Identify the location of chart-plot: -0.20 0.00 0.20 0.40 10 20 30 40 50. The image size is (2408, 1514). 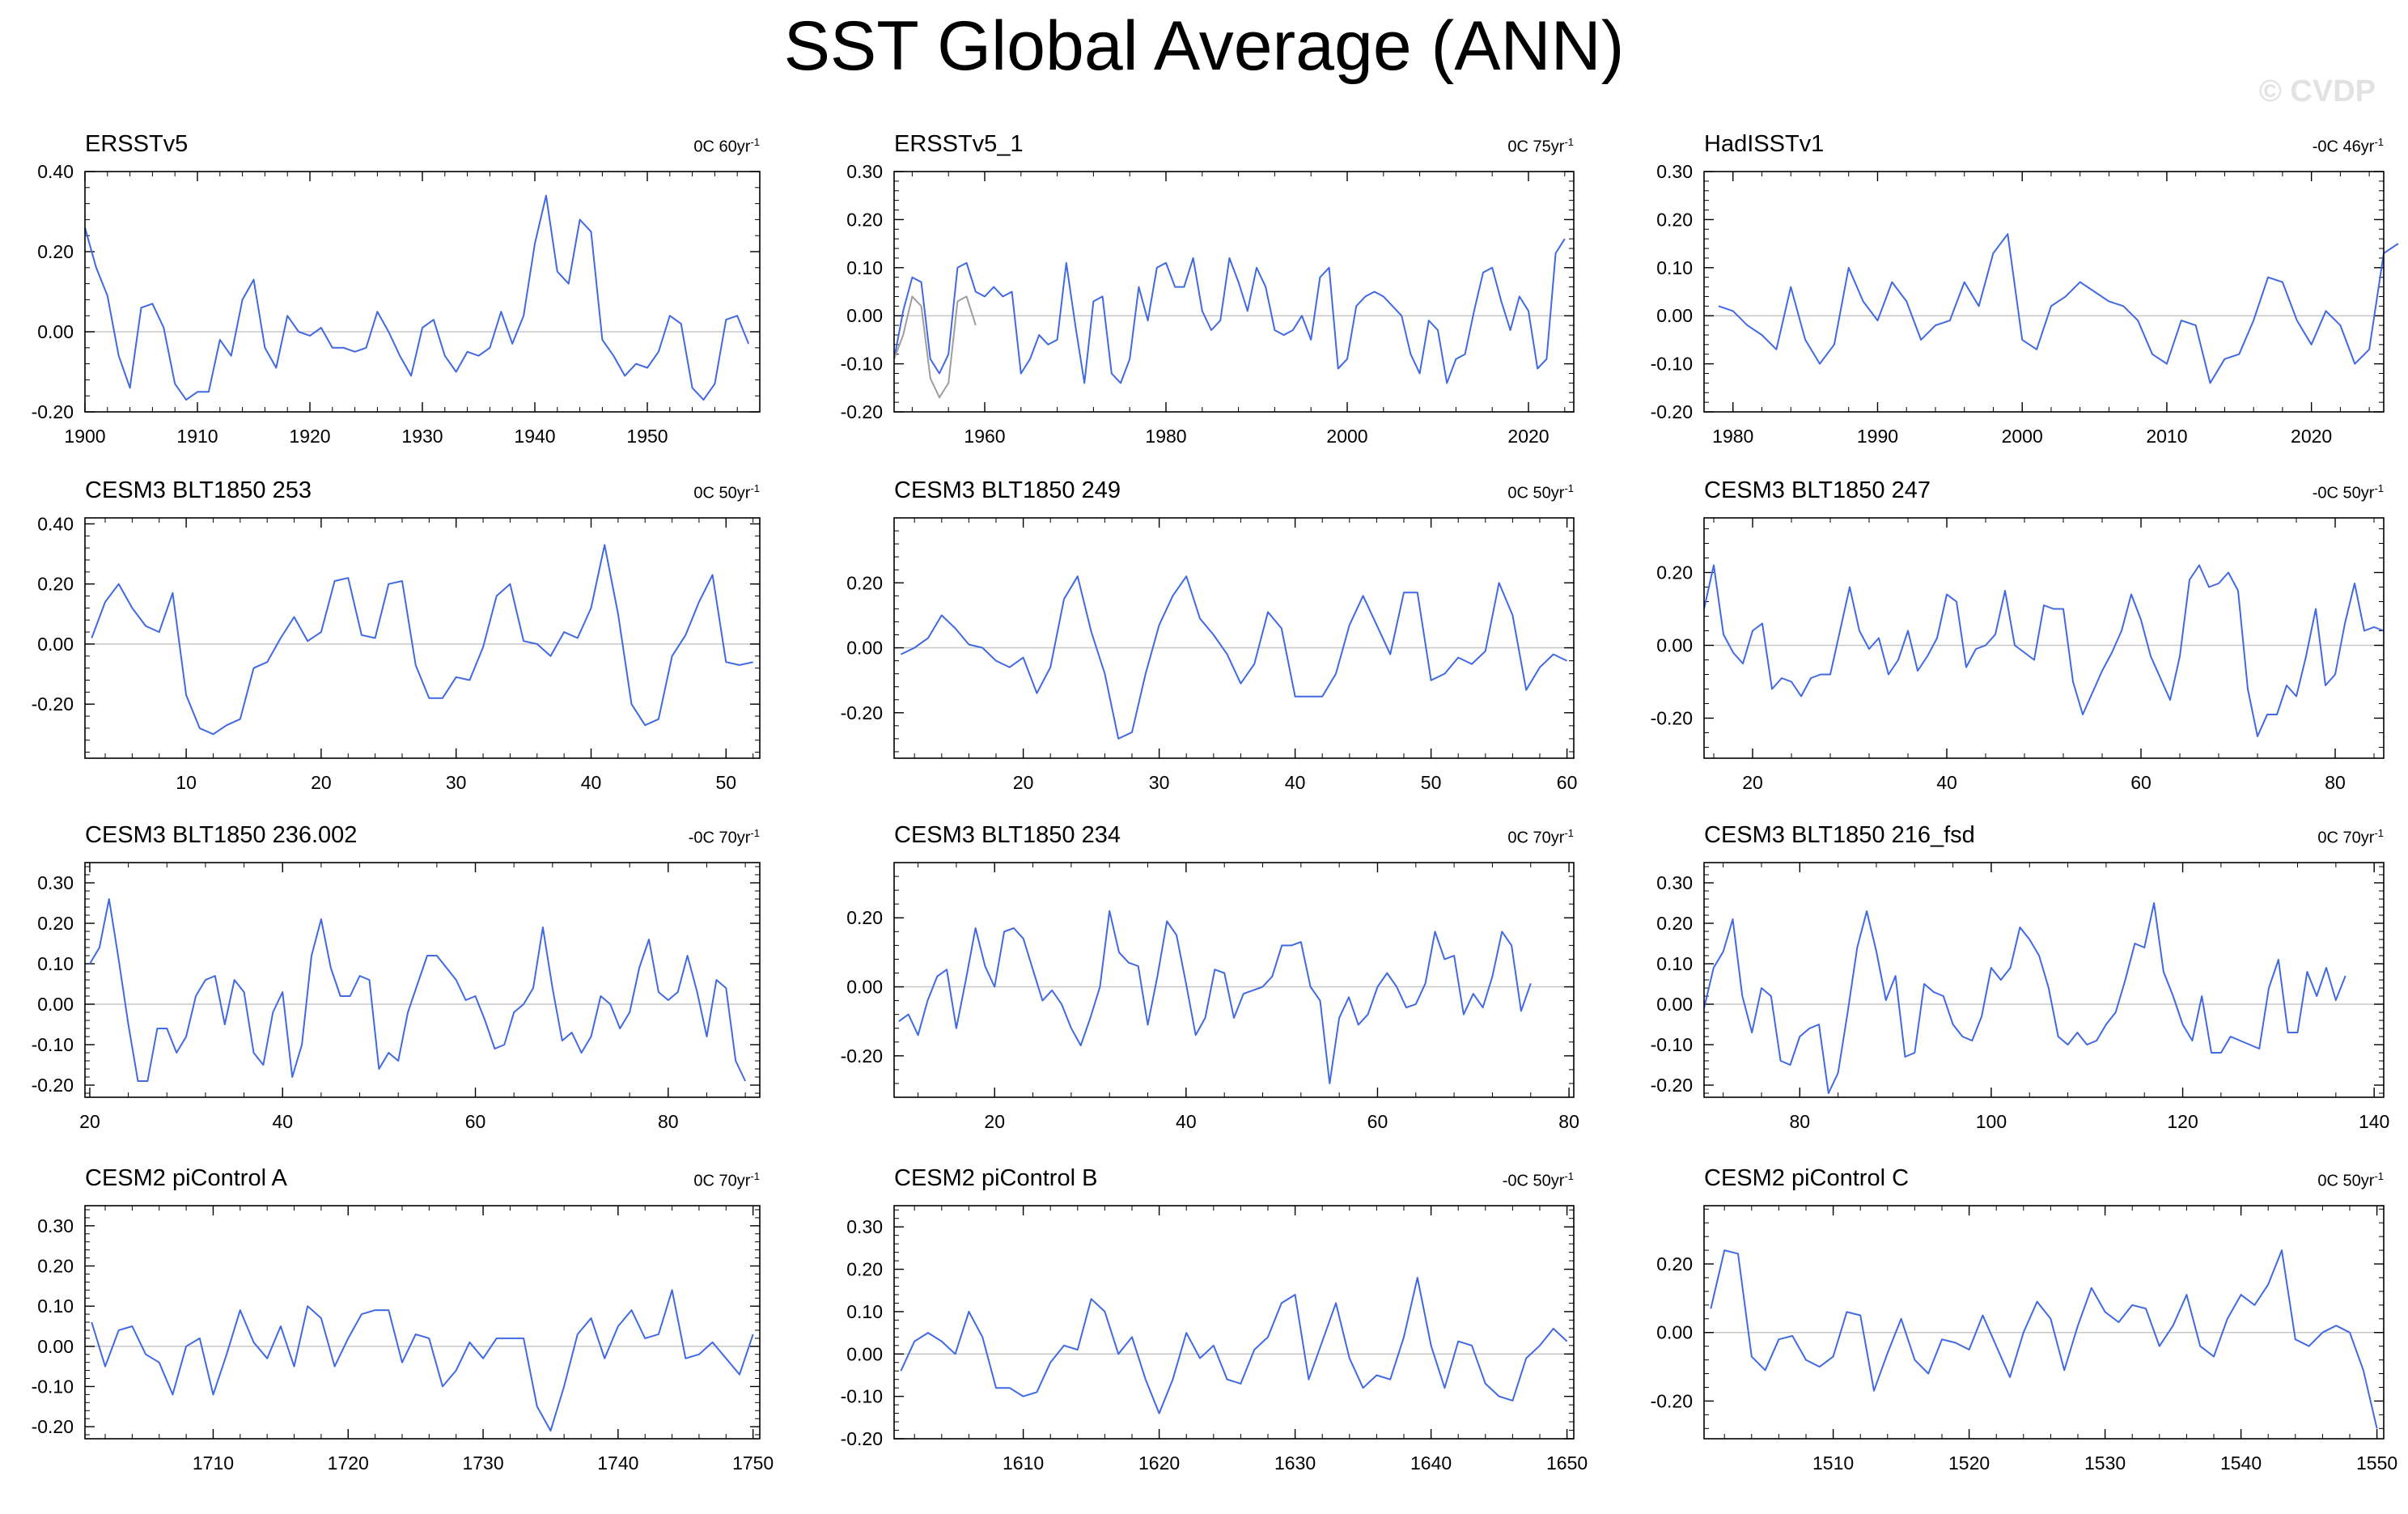
(396, 653).